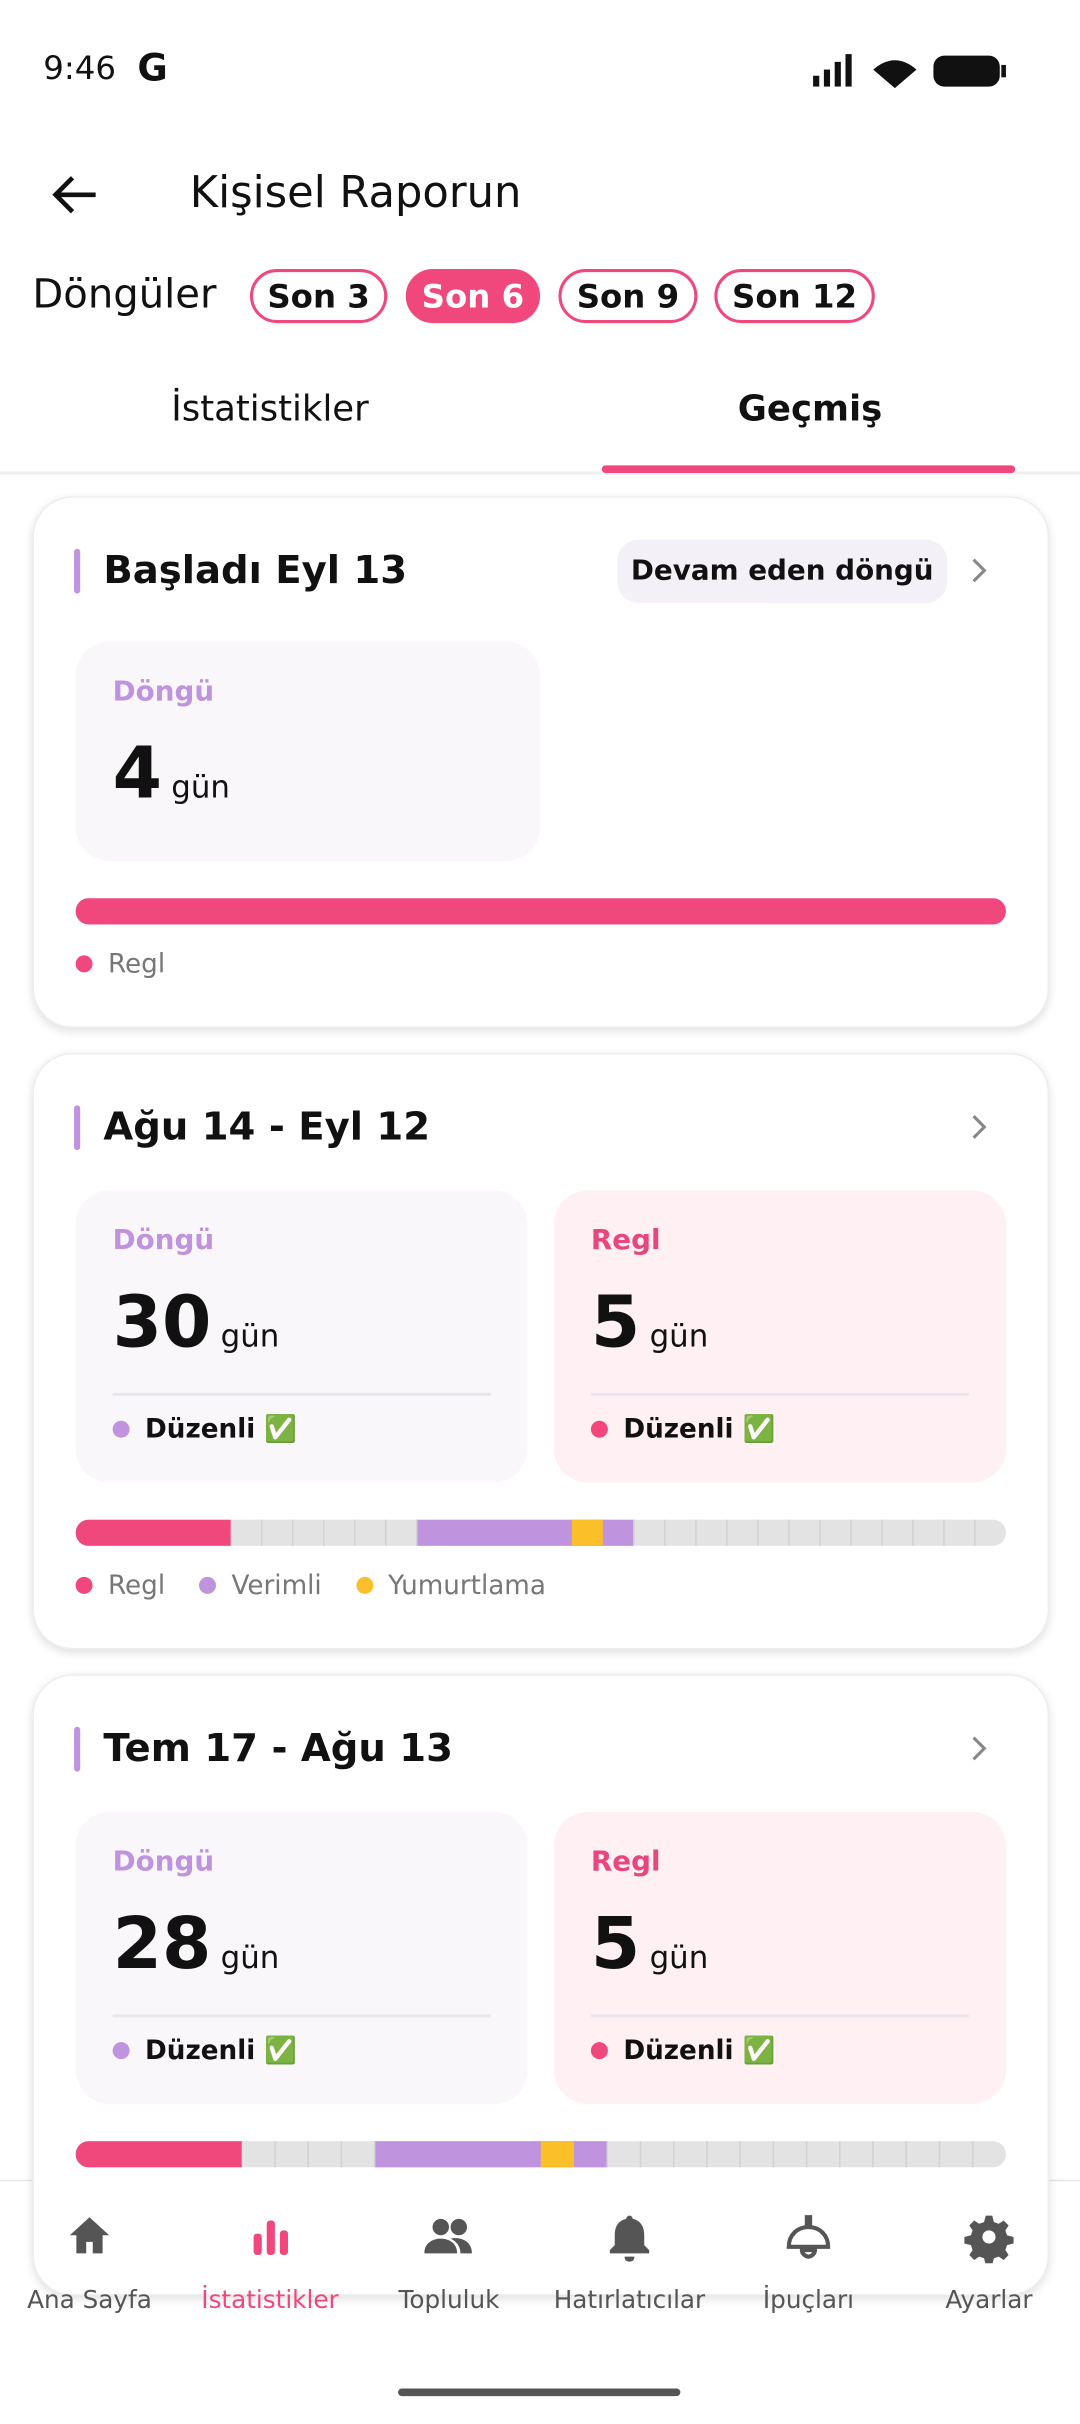 The image size is (1080, 2424). I want to click on nav-label: İstatistikler, so click(270, 2299).